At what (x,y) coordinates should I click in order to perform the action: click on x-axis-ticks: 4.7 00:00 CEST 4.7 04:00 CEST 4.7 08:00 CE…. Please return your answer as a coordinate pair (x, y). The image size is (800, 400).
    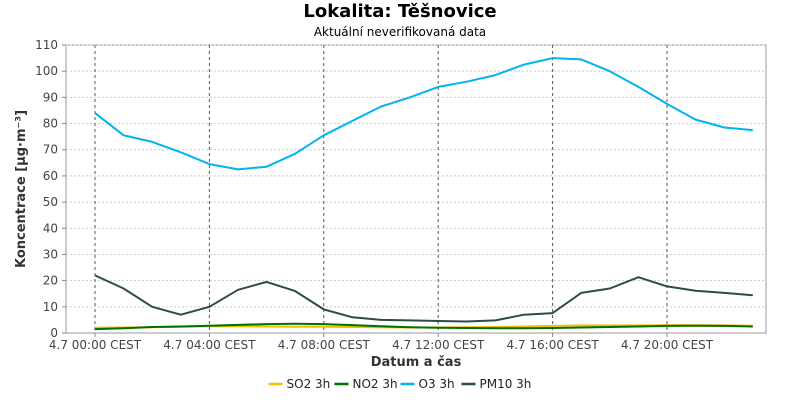
    Looking at the image, I should click on (381, 342).